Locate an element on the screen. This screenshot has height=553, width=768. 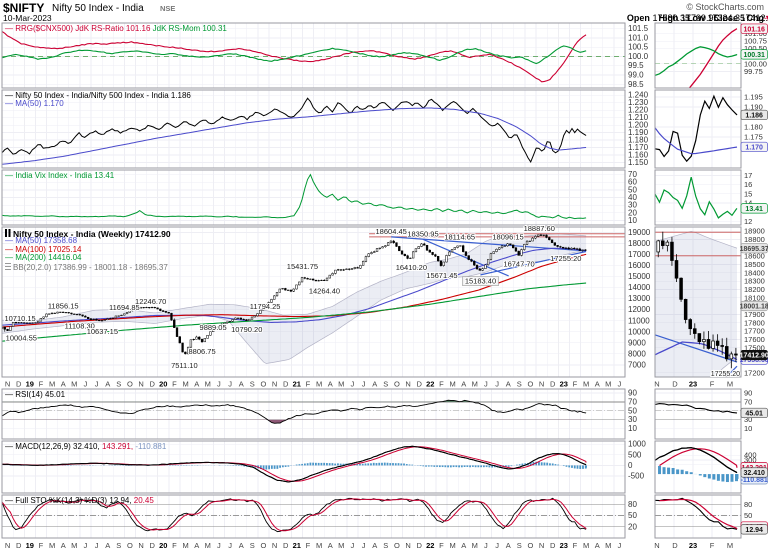
high-value: 17799.95 is located at coordinates (699, 17).